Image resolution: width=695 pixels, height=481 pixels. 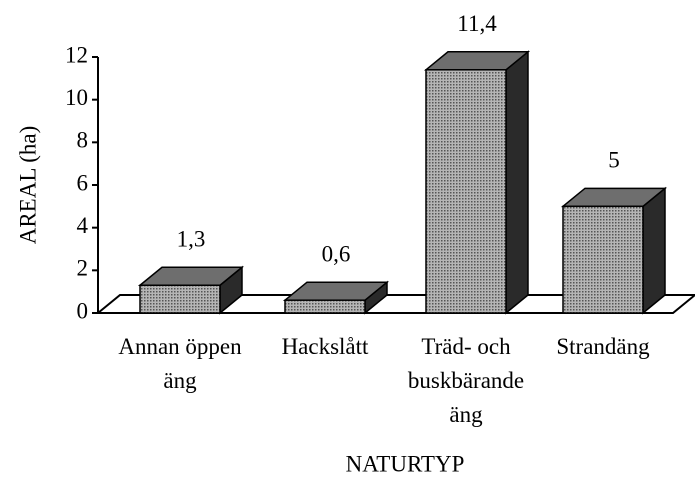 What do you see at coordinates (83, 310) in the screenshot?
I see `y-tick-label: 0` at bounding box center [83, 310].